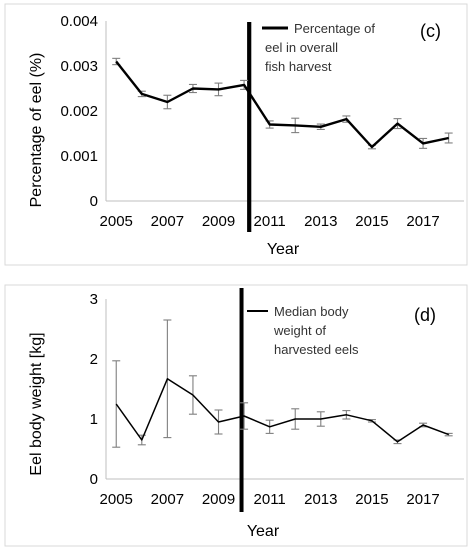  What do you see at coordinates (36, 403) in the screenshot?
I see `panel-d-y-axis-label: Eel body weight [kg]` at bounding box center [36, 403].